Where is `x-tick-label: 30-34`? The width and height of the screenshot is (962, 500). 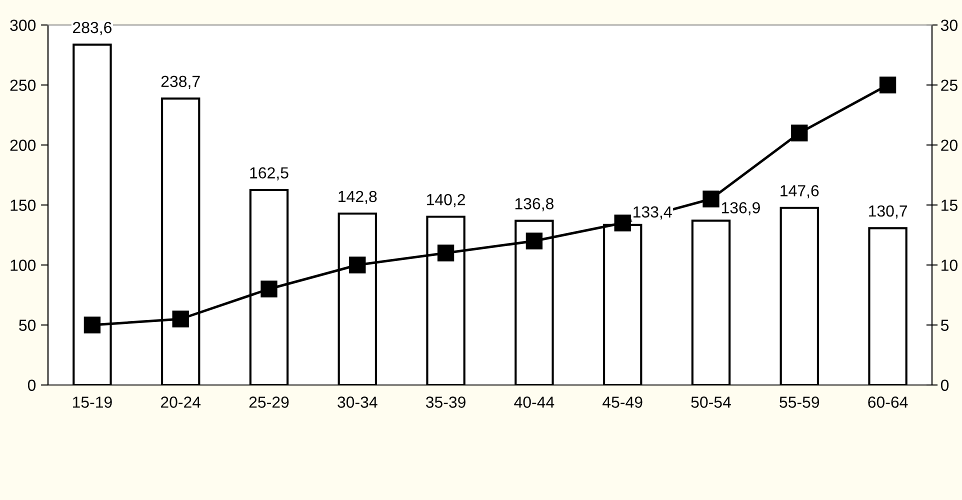 x-tick-label: 30-34 is located at coordinates (358, 402).